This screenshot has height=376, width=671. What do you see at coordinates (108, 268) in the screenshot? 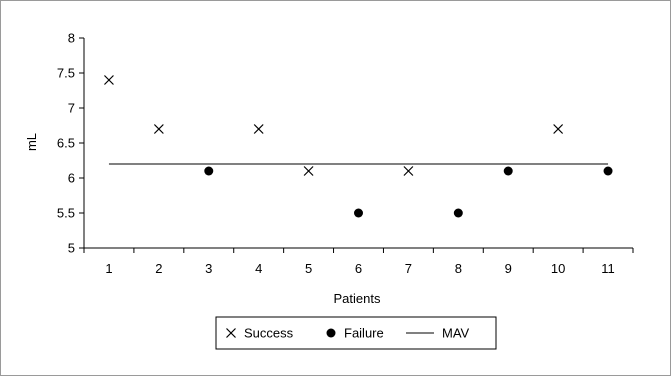
I see `x-tick-label: 1` at bounding box center [108, 268].